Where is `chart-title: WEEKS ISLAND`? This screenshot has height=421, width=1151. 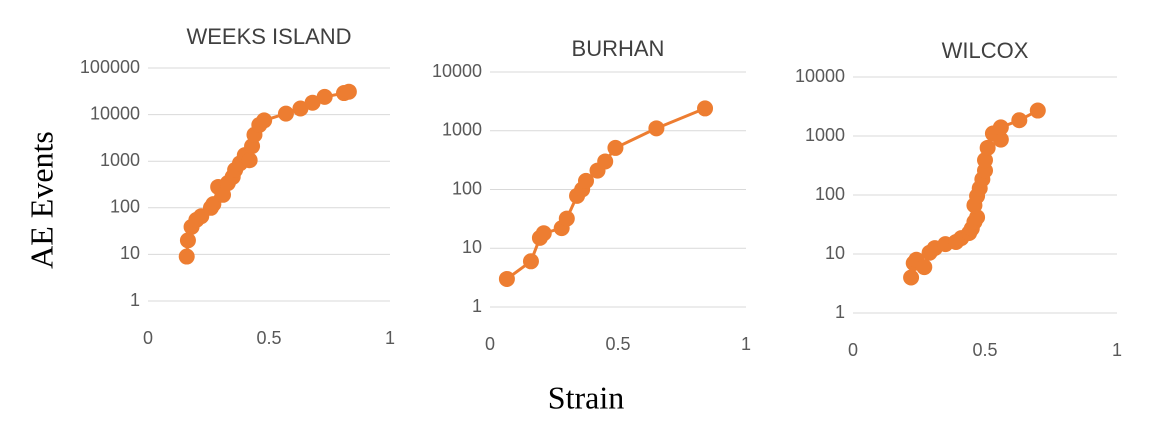
chart-title: WEEKS ISLAND is located at coordinates (268, 36).